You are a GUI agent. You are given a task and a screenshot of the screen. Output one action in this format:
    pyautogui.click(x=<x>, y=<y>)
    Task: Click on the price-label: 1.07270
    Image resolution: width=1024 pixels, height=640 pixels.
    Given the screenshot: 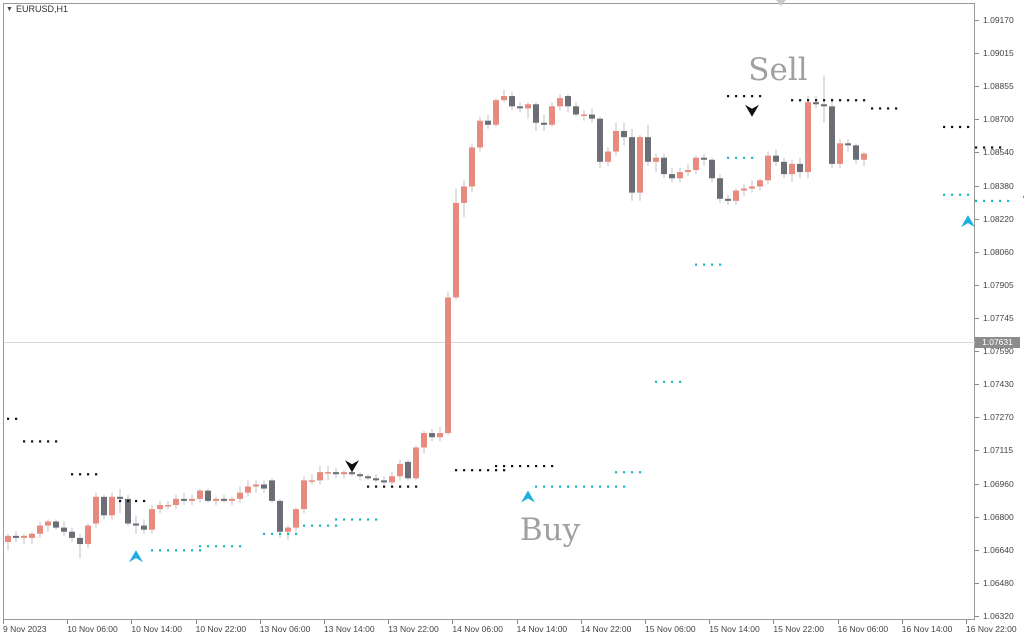 What is the action you would take?
    pyautogui.click(x=998, y=417)
    